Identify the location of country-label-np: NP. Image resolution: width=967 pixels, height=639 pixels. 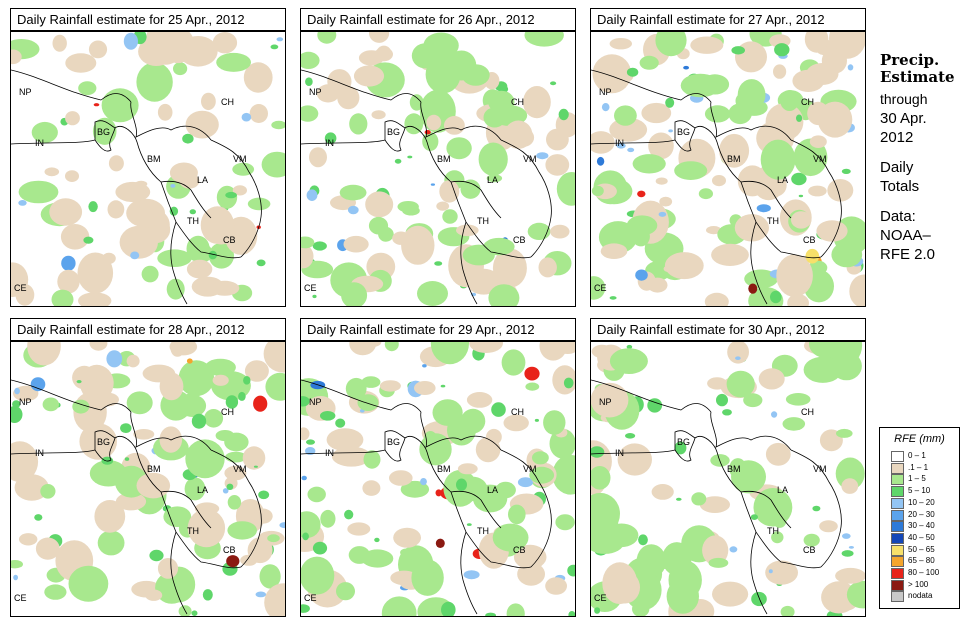
(605, 92).